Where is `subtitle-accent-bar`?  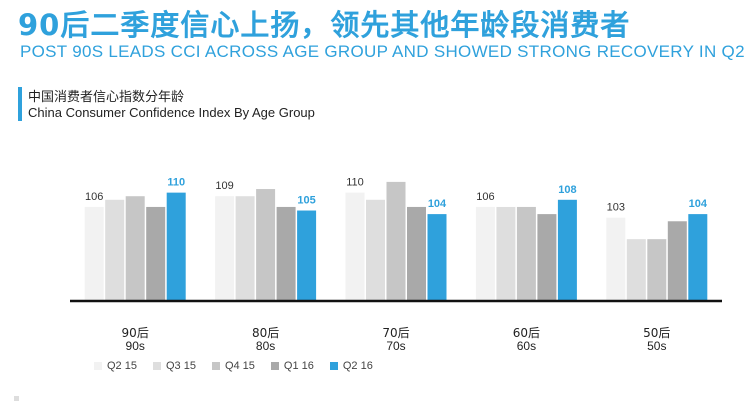
subtitle-accent-bar is located at coordinates (20, 104).